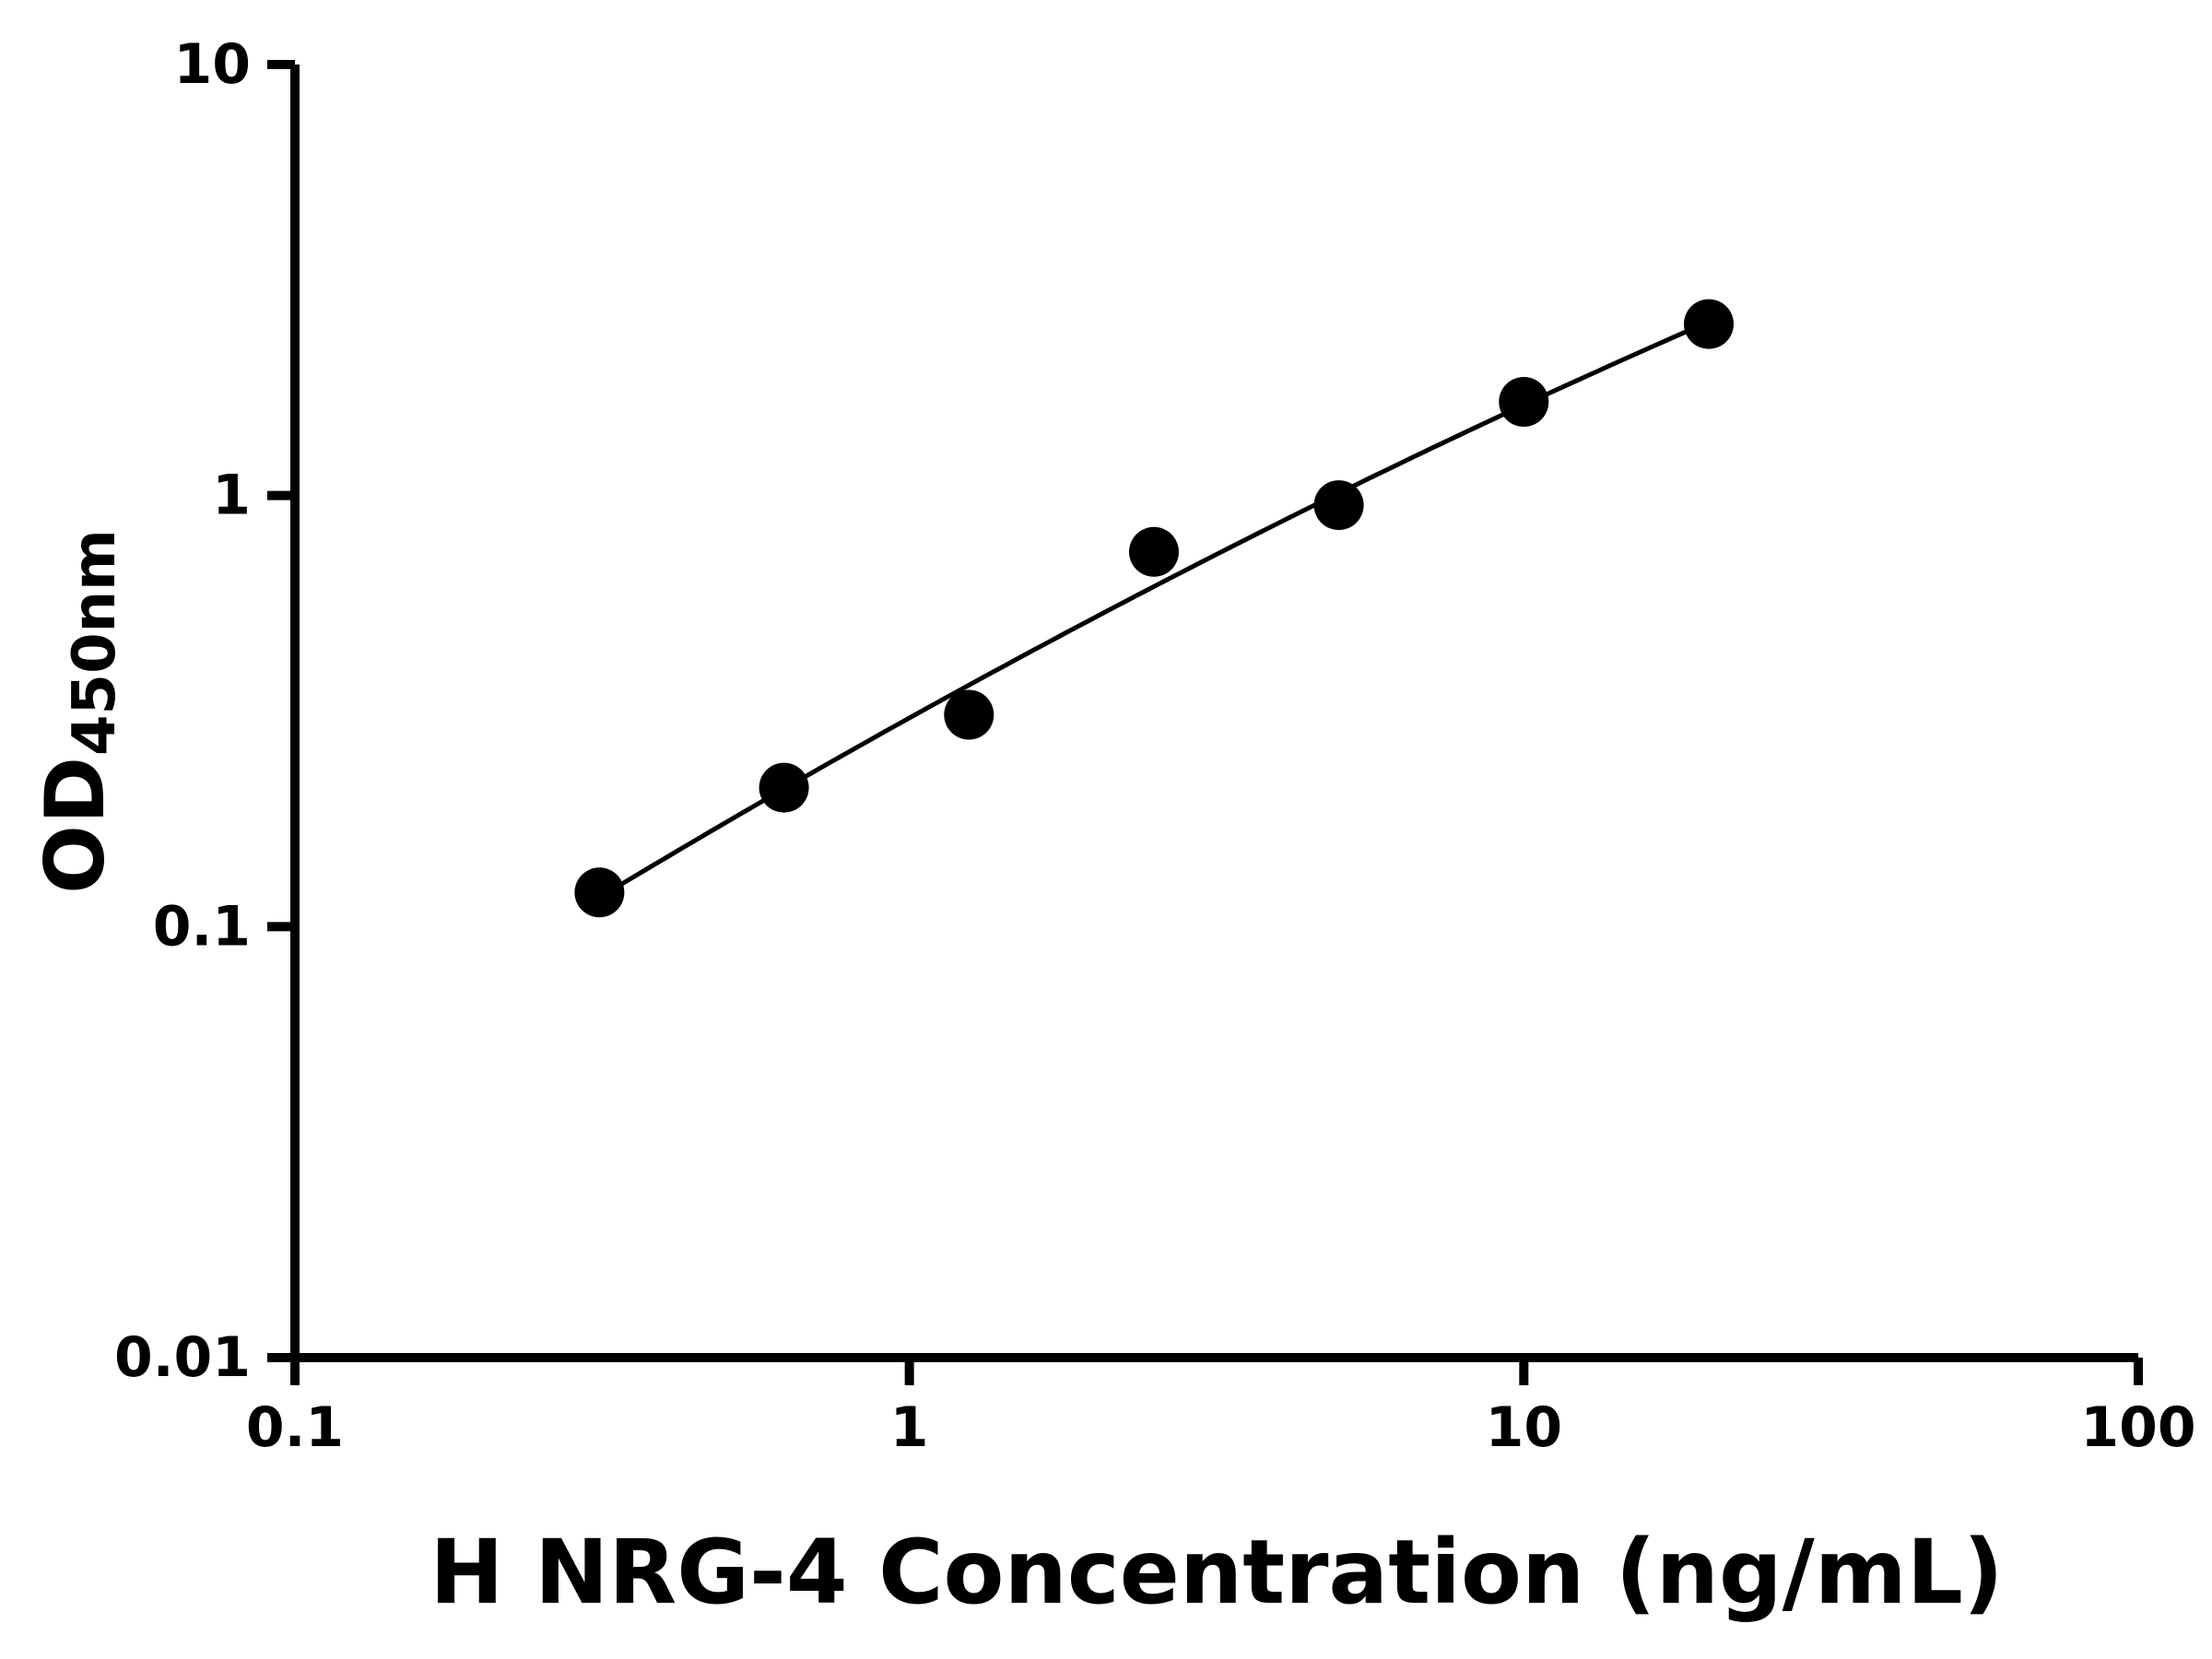 This screenshot has height=1659, width=2212. I want to click on y-axis-label-subscript: 450nm, so click(94, 642).